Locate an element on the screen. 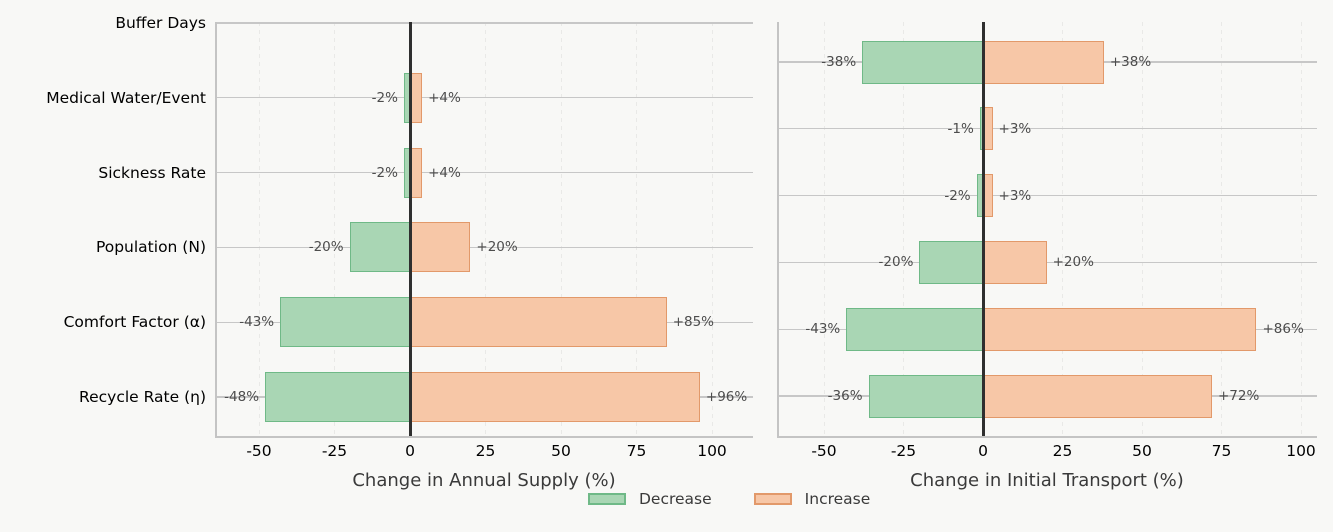  x-axis-title-annual-supply: Change in Annual Supply (%) is located at coordinates (484, 480).